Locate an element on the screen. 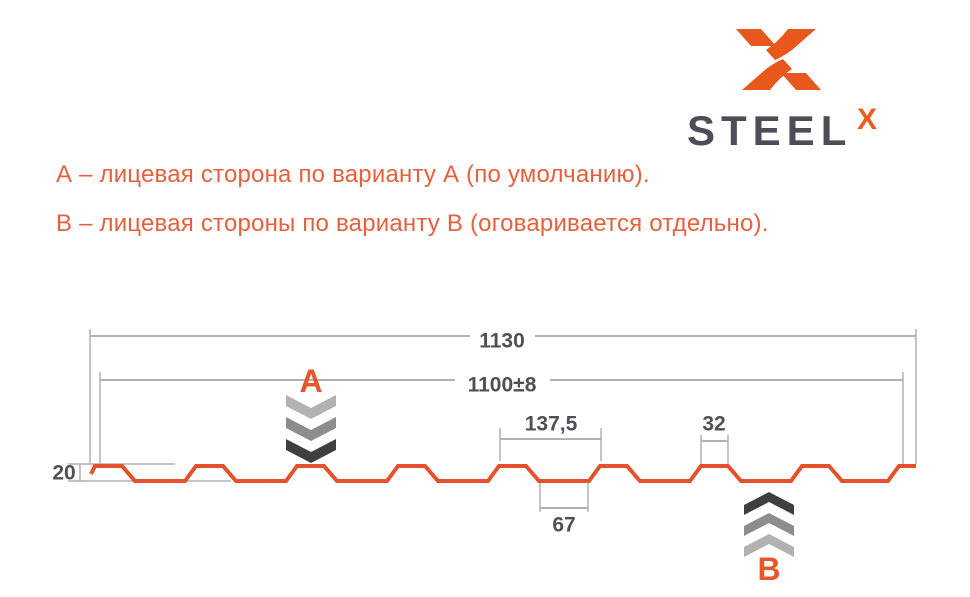  logo-icon-bottom-right-arm is located at coordinates (801, 81).